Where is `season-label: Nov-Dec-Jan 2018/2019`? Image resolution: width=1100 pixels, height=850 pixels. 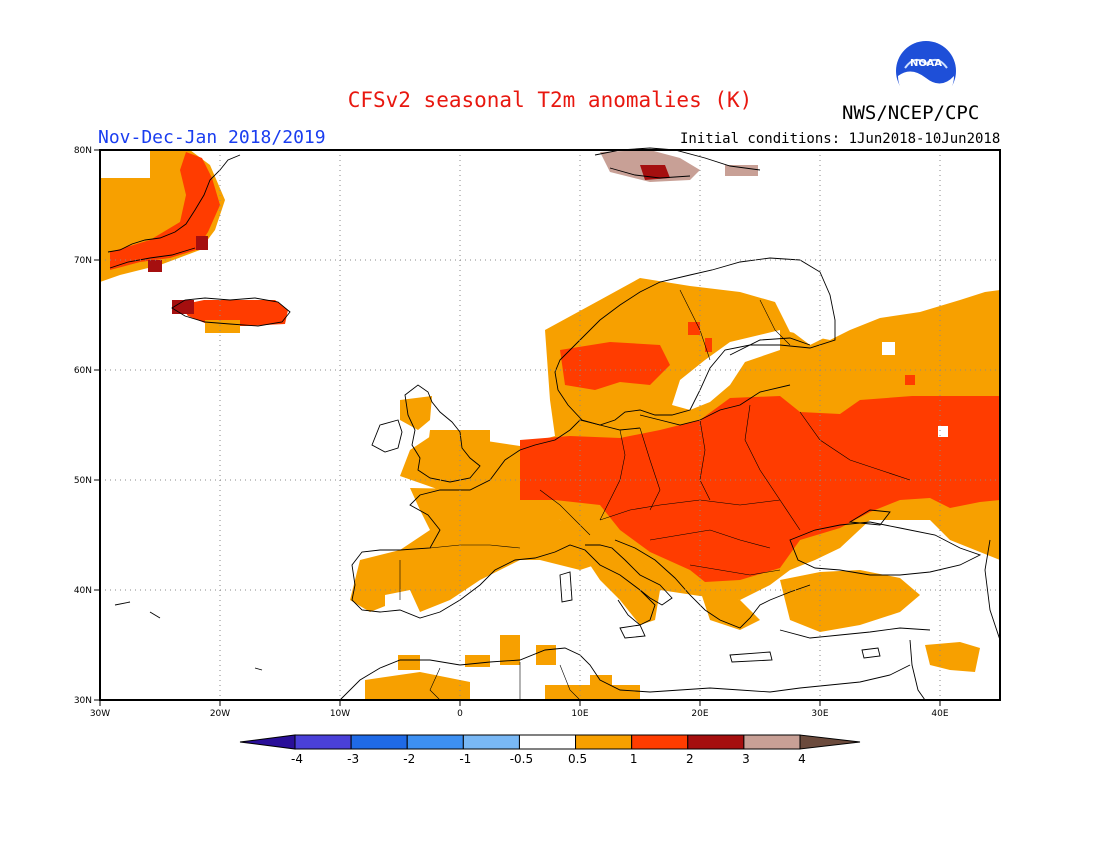
season-label: Nov-Dec-Jan 2018/2019 is located at coordinates (212, 137).